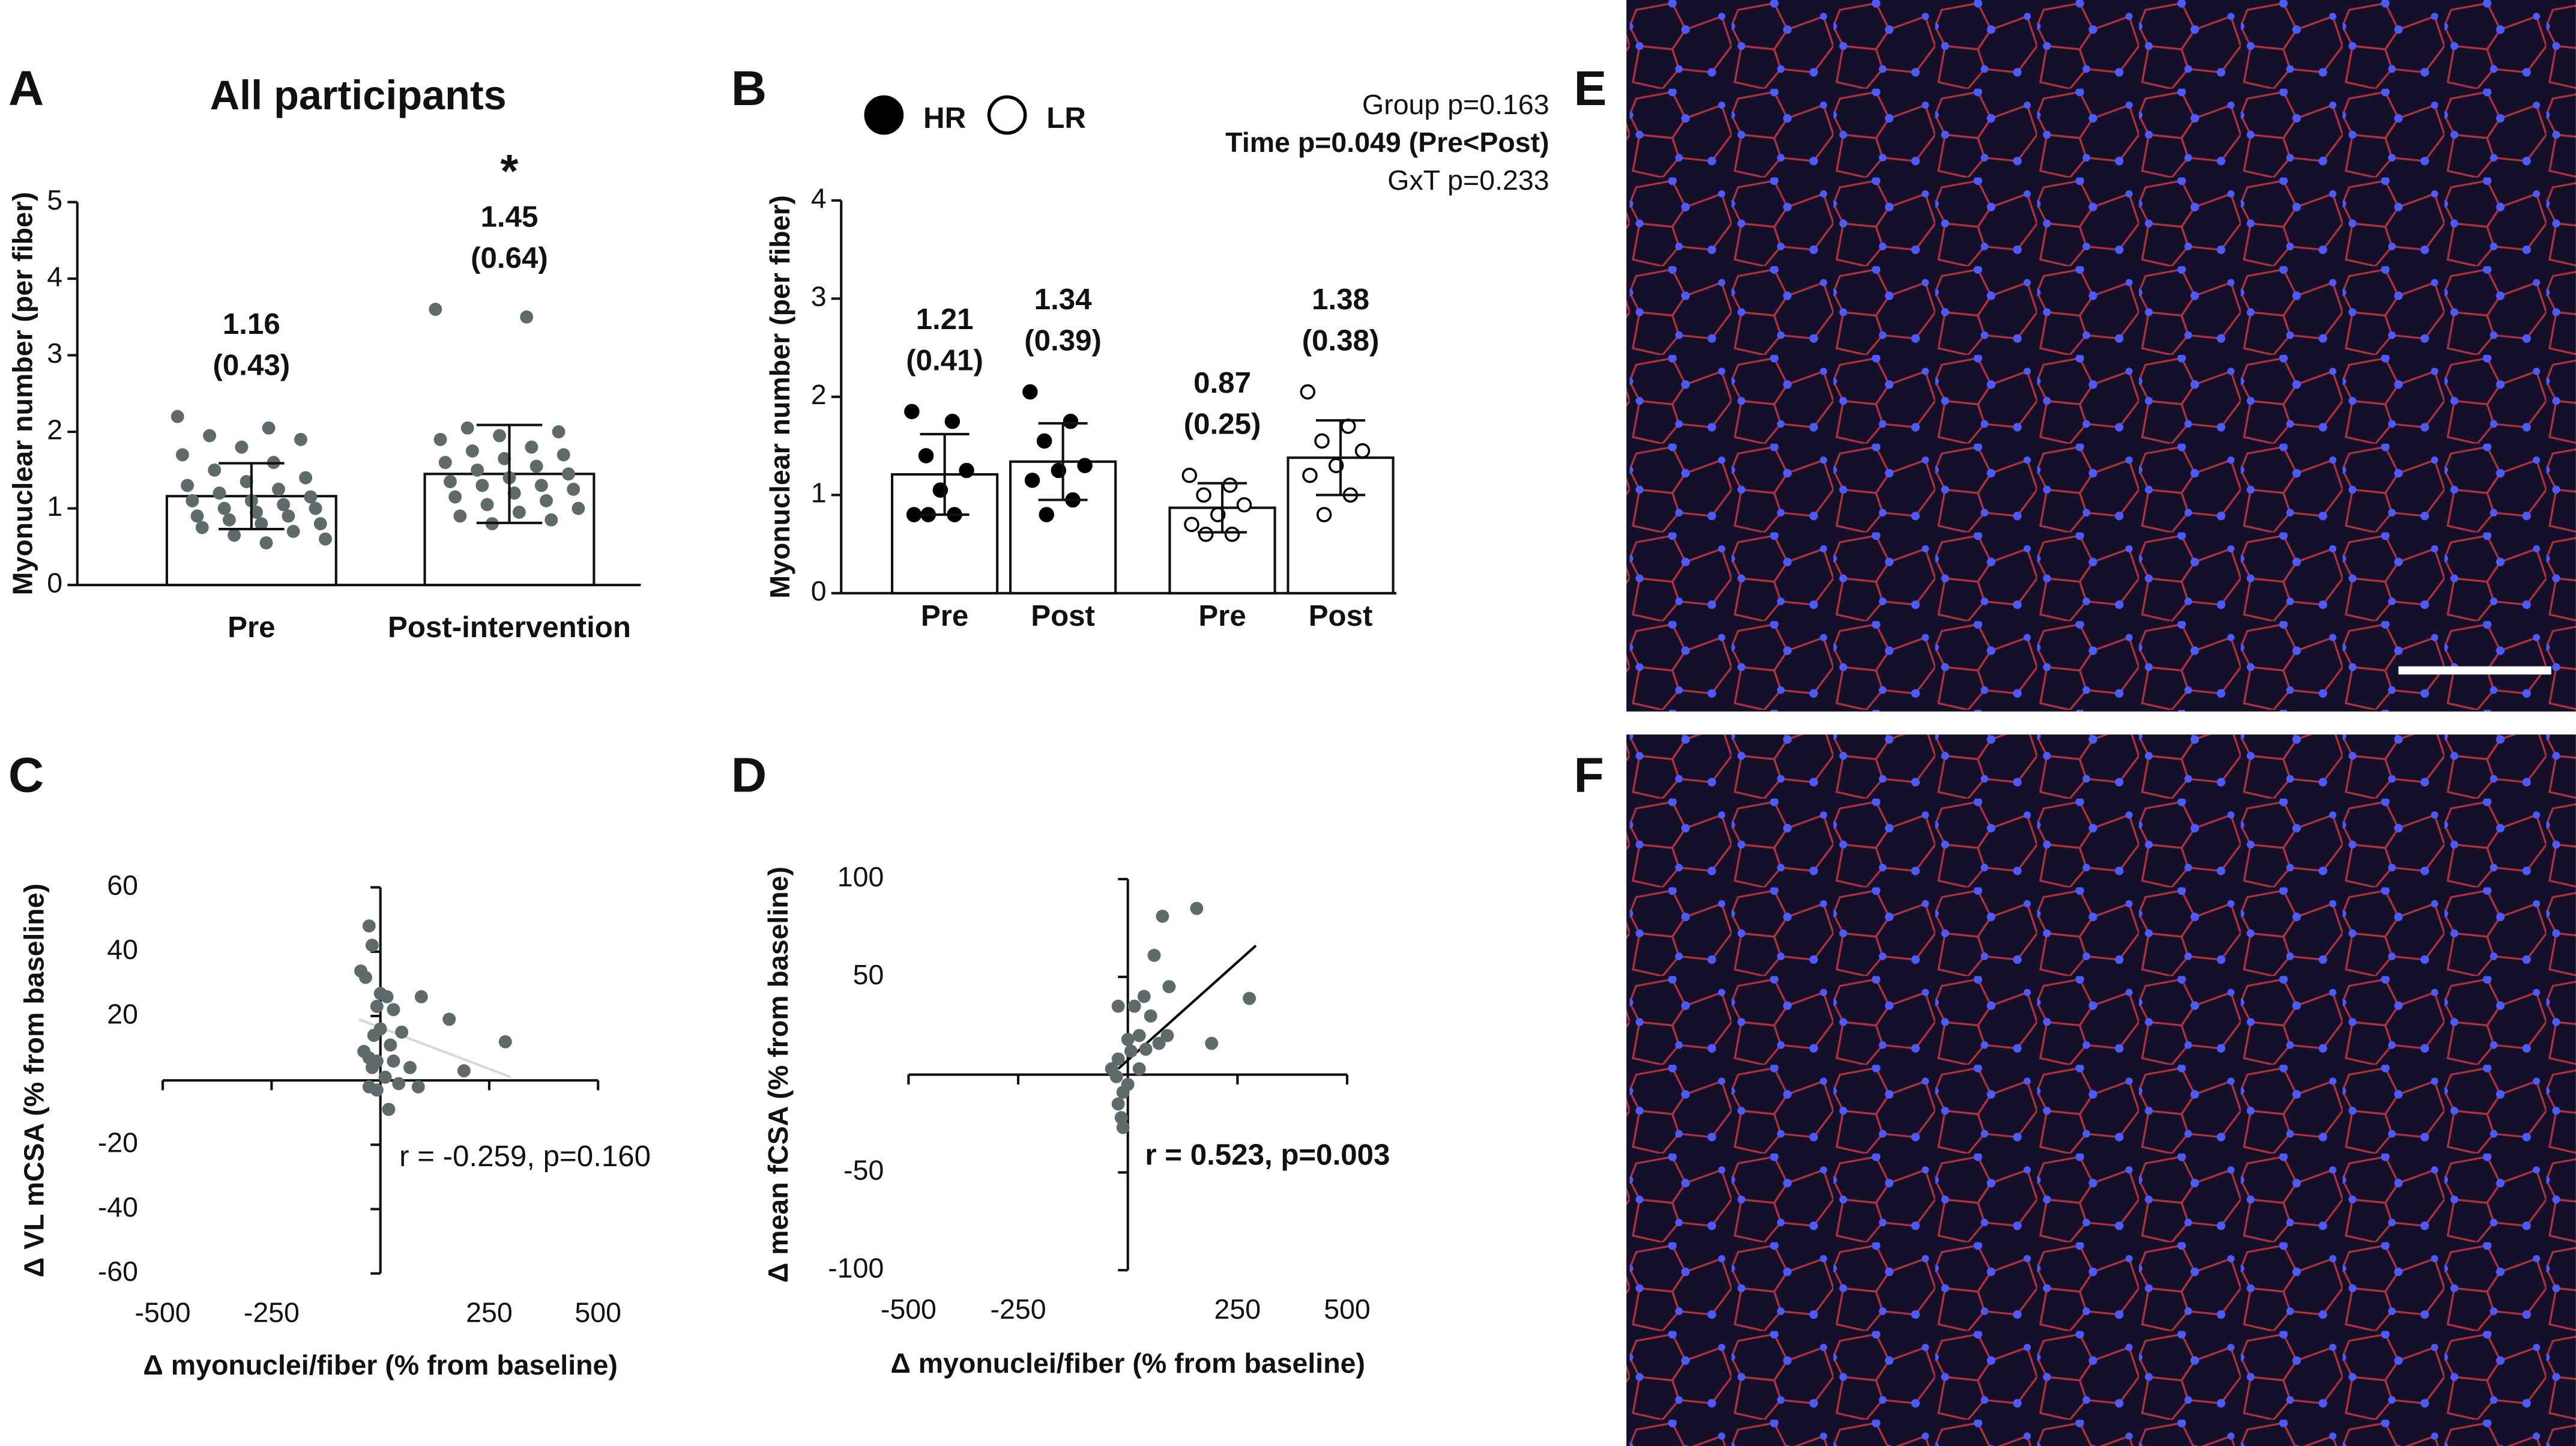  What do you see at coordinates (1063, 341) in the screenshot?
I see `error-label: (0.39)` at bounding box center [1063, 341].